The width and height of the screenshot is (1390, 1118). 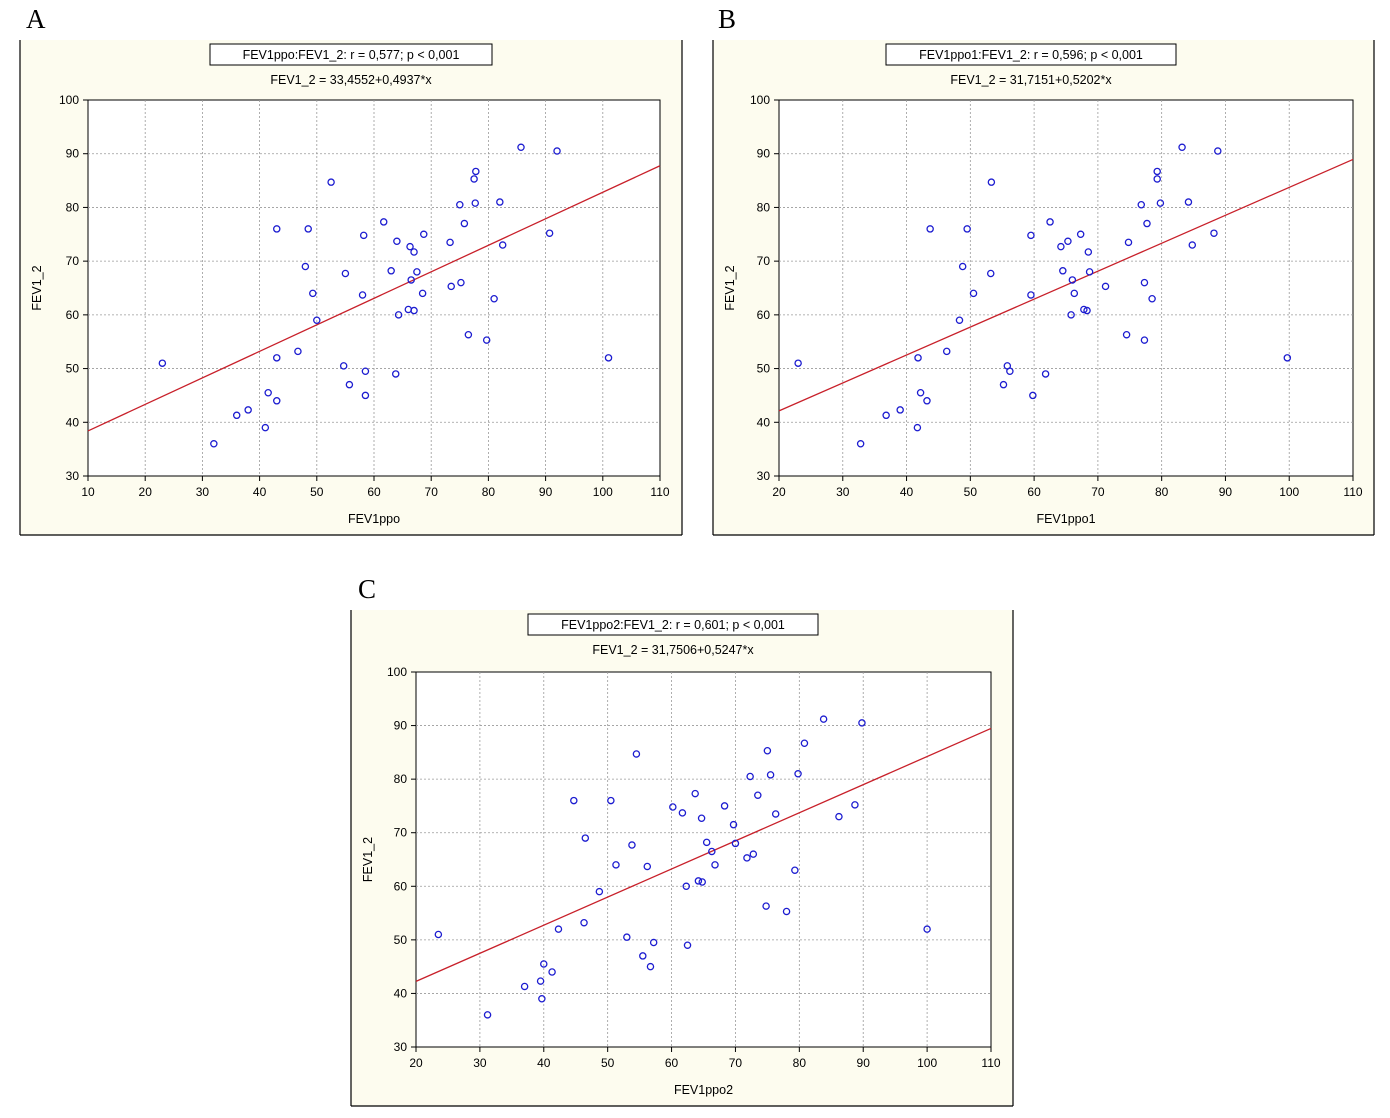 I want to click on panel-c-ytick-label-50: 50, so click(x=401, y=940).